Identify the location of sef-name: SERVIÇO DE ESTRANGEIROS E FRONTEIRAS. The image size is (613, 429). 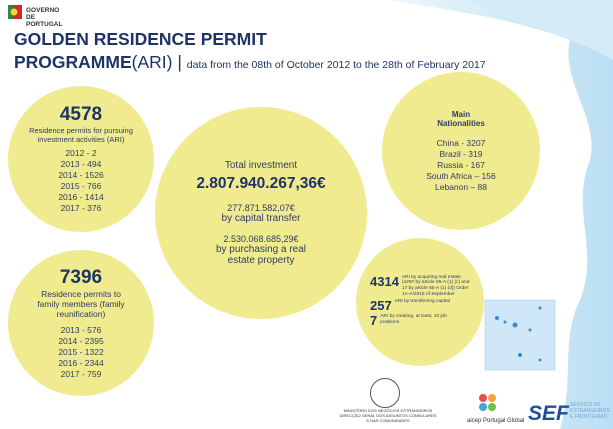
(590, 411).